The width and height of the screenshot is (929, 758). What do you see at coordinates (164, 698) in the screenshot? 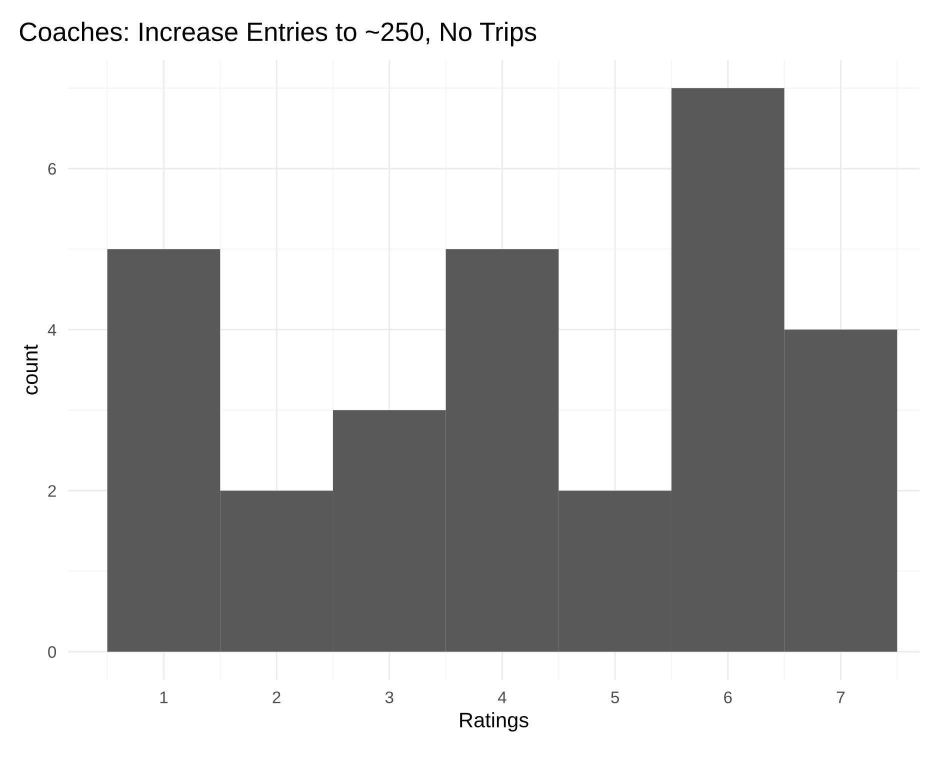
I see `x-tick-label: 1` at bounding box center [164, 698].